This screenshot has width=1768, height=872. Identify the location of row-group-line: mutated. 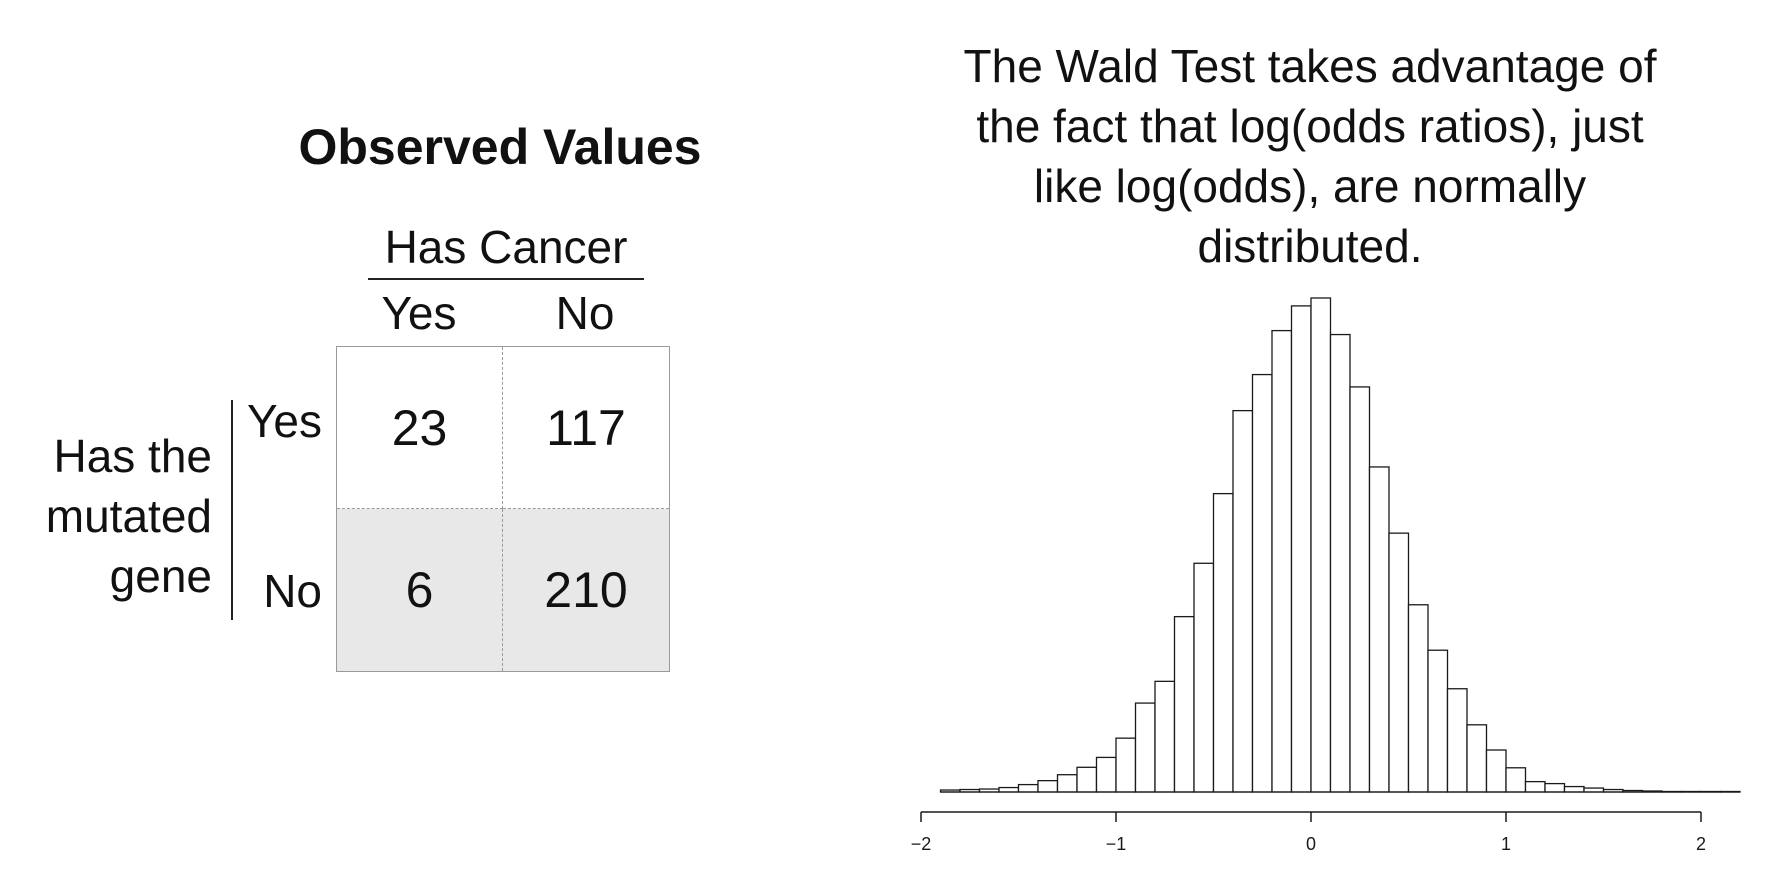
(128, 516).